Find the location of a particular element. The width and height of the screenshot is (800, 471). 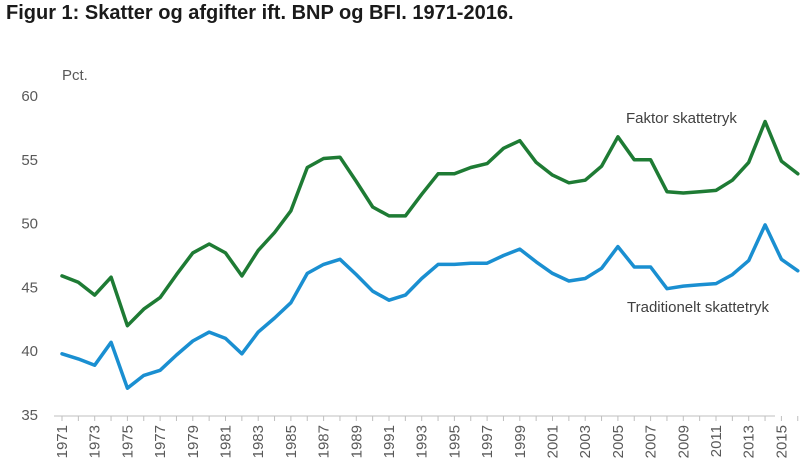

x-tick-label: 1993 is located at coordinates (422, 441).